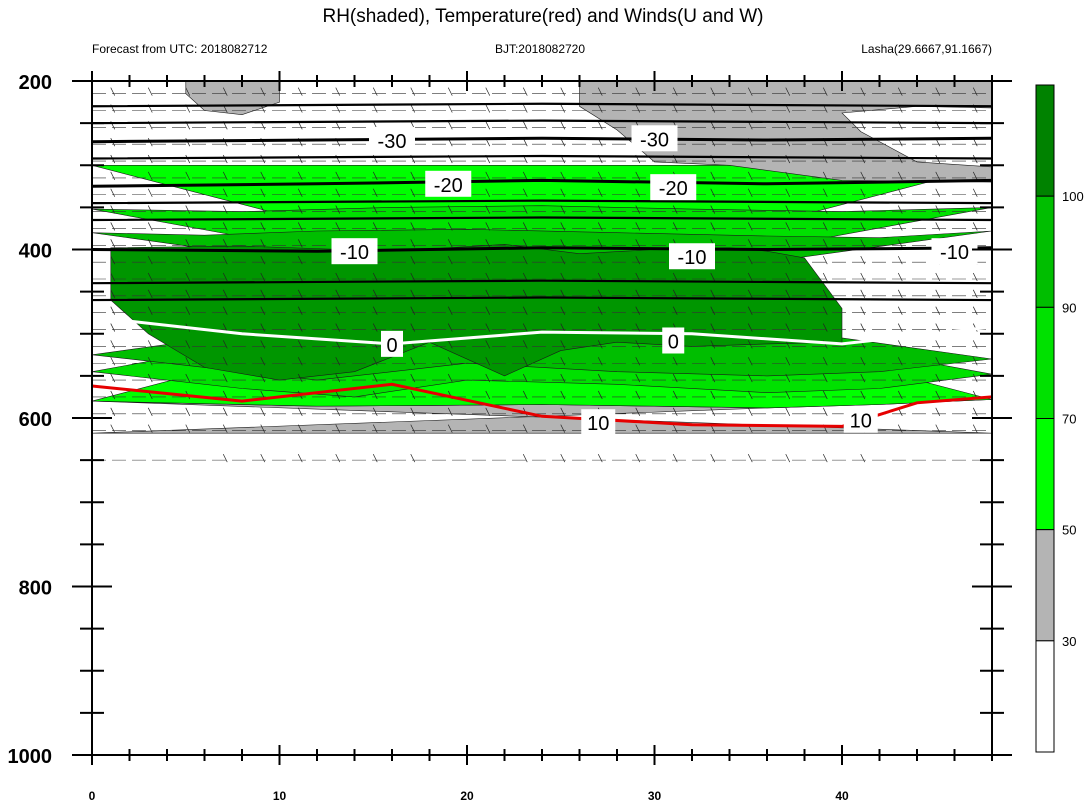 This screenshot has width=1087, height=806. I want to click on colorbar-label: 90, so click(1069, 307).